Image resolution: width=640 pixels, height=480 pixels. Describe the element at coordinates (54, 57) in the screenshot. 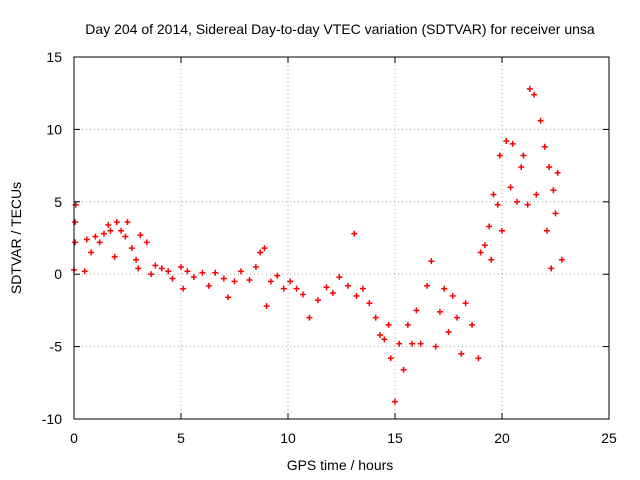

I see `y-tick-label: 15` at that location.